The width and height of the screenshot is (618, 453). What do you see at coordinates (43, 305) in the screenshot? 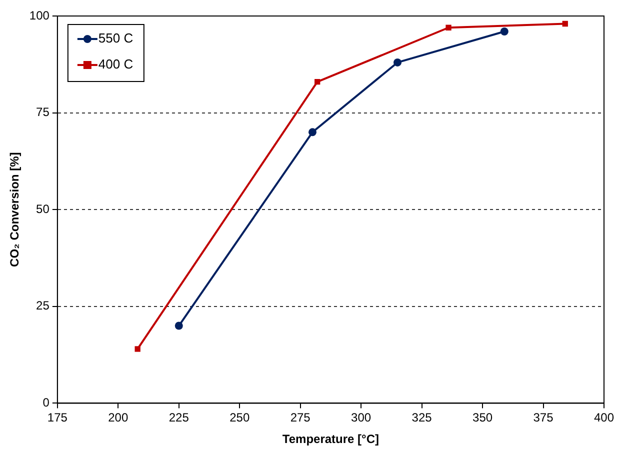
I see `y-tick-label: 25` at bounding box center [43, 305].